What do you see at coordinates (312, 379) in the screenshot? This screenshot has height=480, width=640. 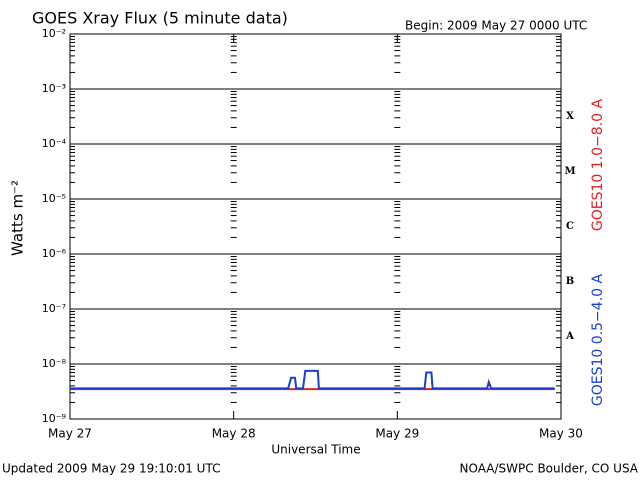 I see `series-line` at bounding box center [312, 379].